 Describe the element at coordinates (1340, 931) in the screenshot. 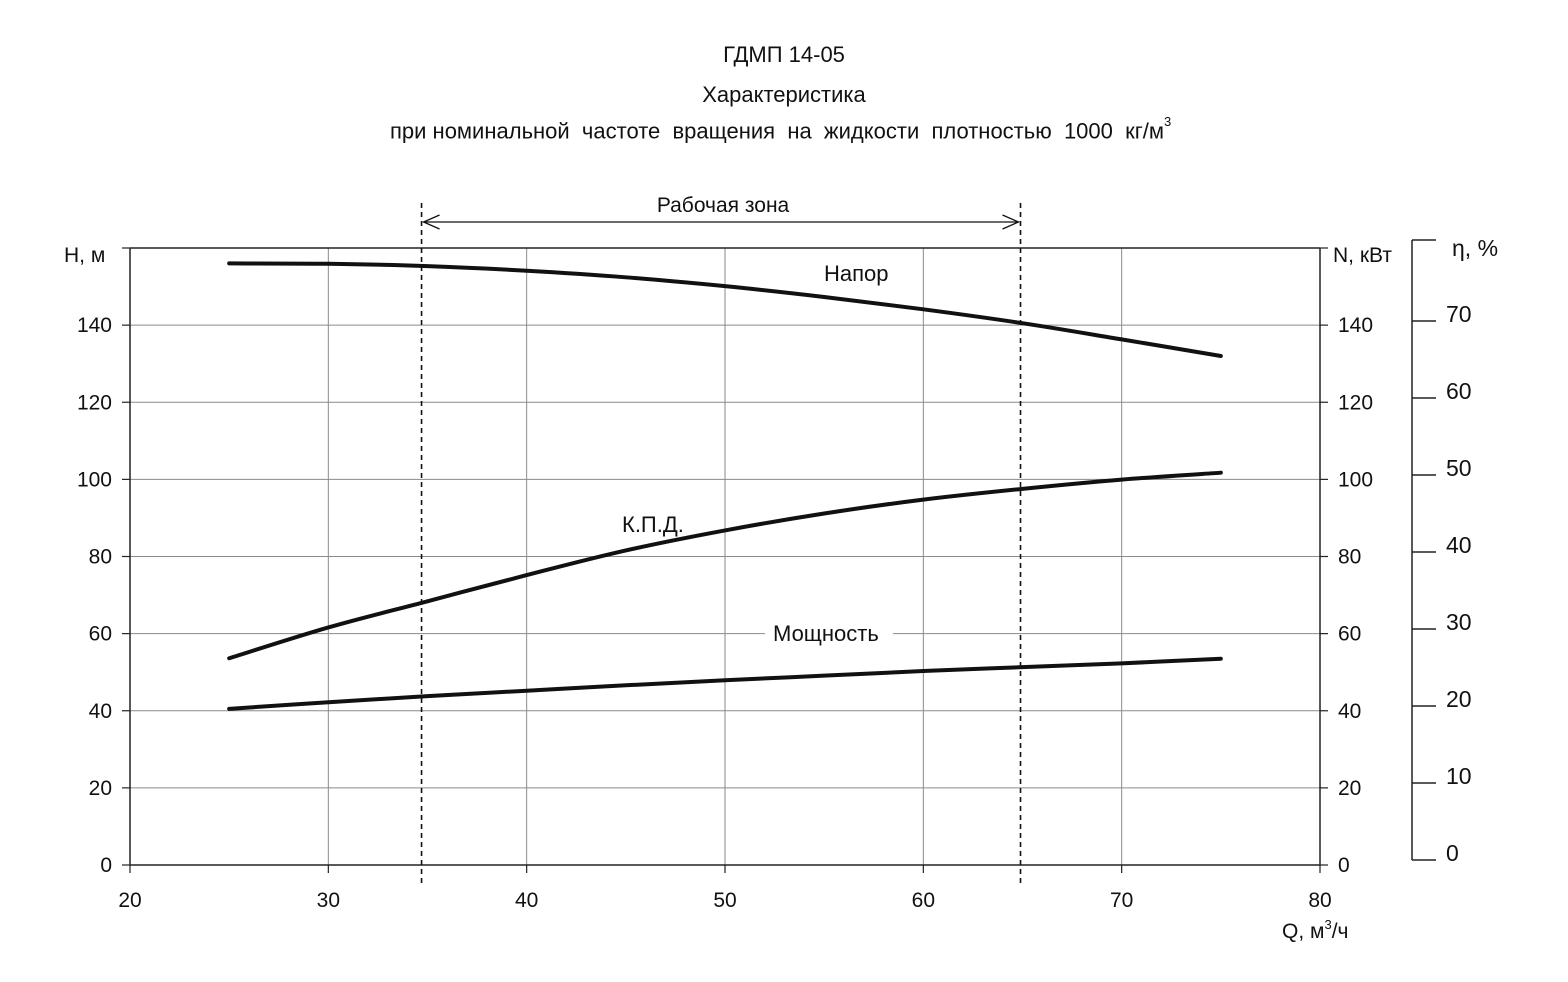

I see `x-axis-title-suffix: /ч` at that location.